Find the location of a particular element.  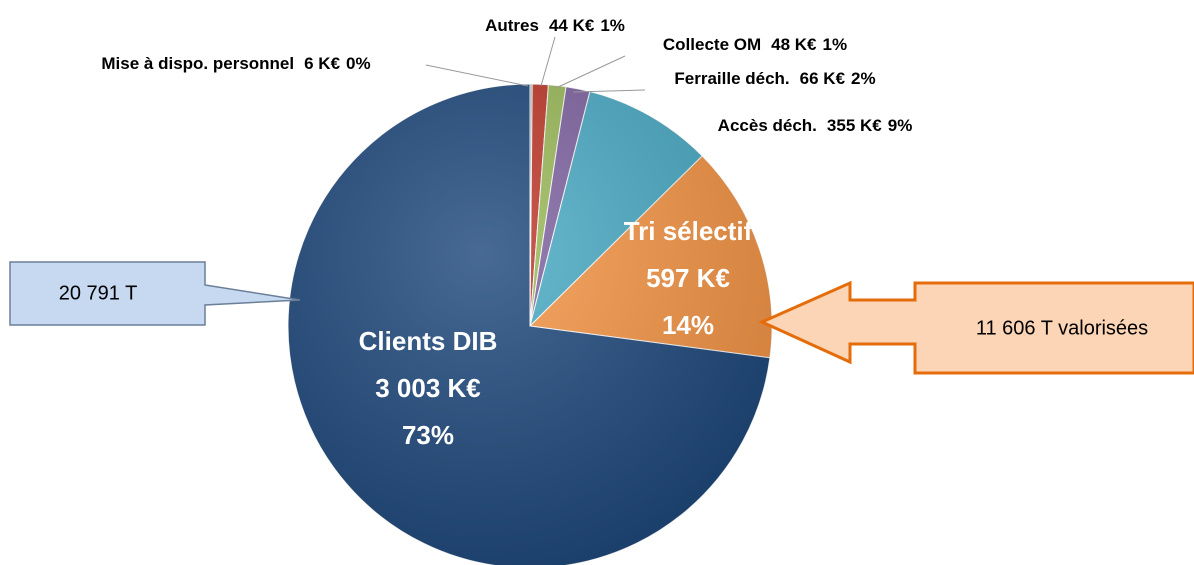

label-part: Autres is located at coordinates (512, 25).